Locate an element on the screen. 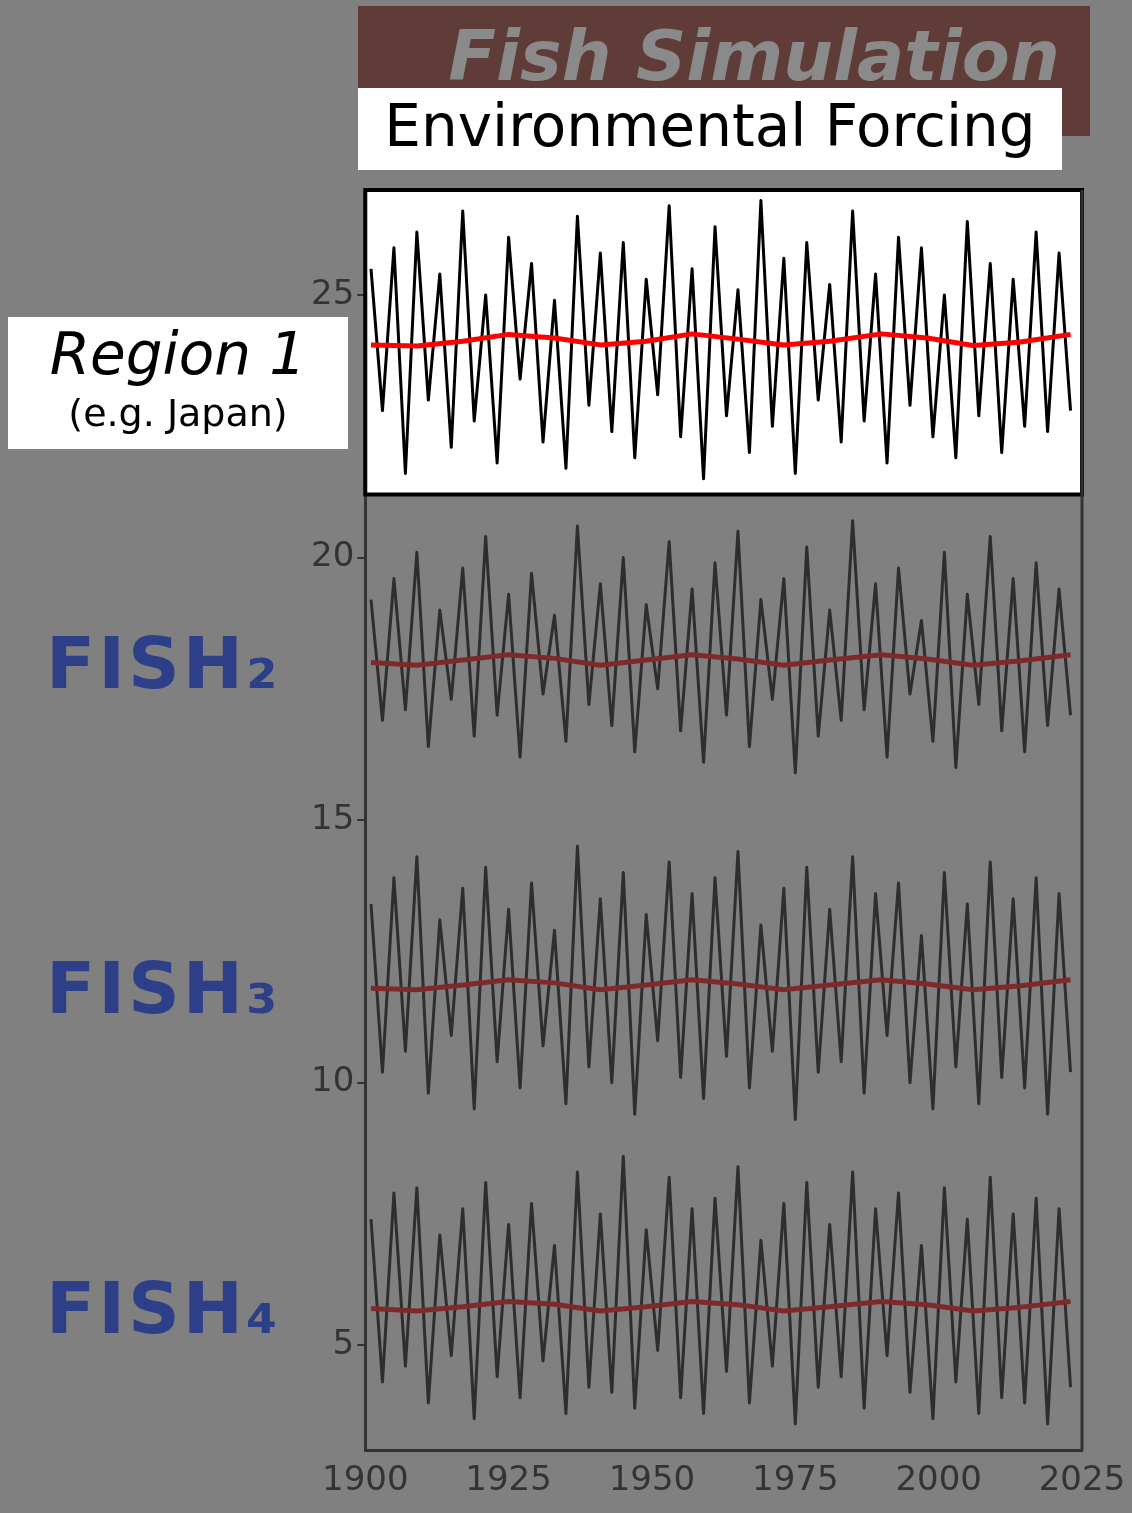  y-tick-label: 25 is located at coordinates (333, 291).